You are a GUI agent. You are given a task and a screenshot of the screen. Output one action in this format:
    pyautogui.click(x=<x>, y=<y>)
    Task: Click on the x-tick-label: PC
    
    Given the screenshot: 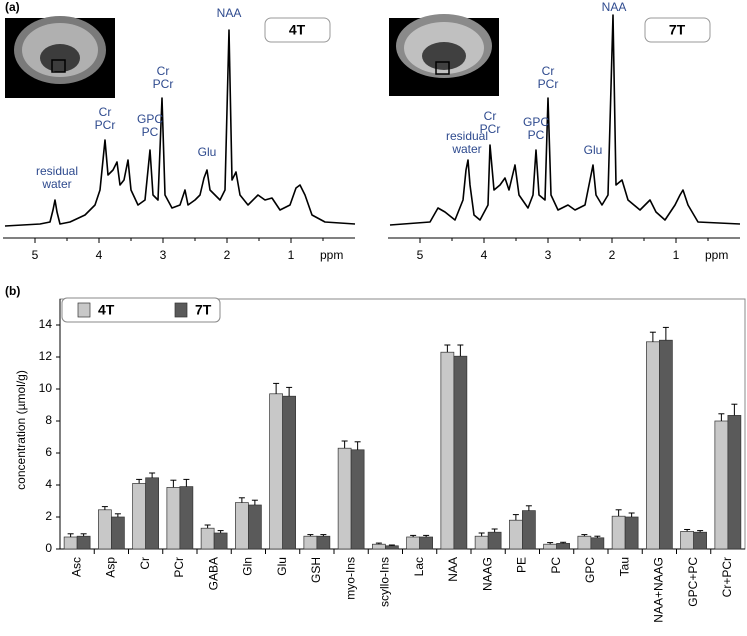 What is the action you would take?
    pyautogui.click(x=556, y=565)
    